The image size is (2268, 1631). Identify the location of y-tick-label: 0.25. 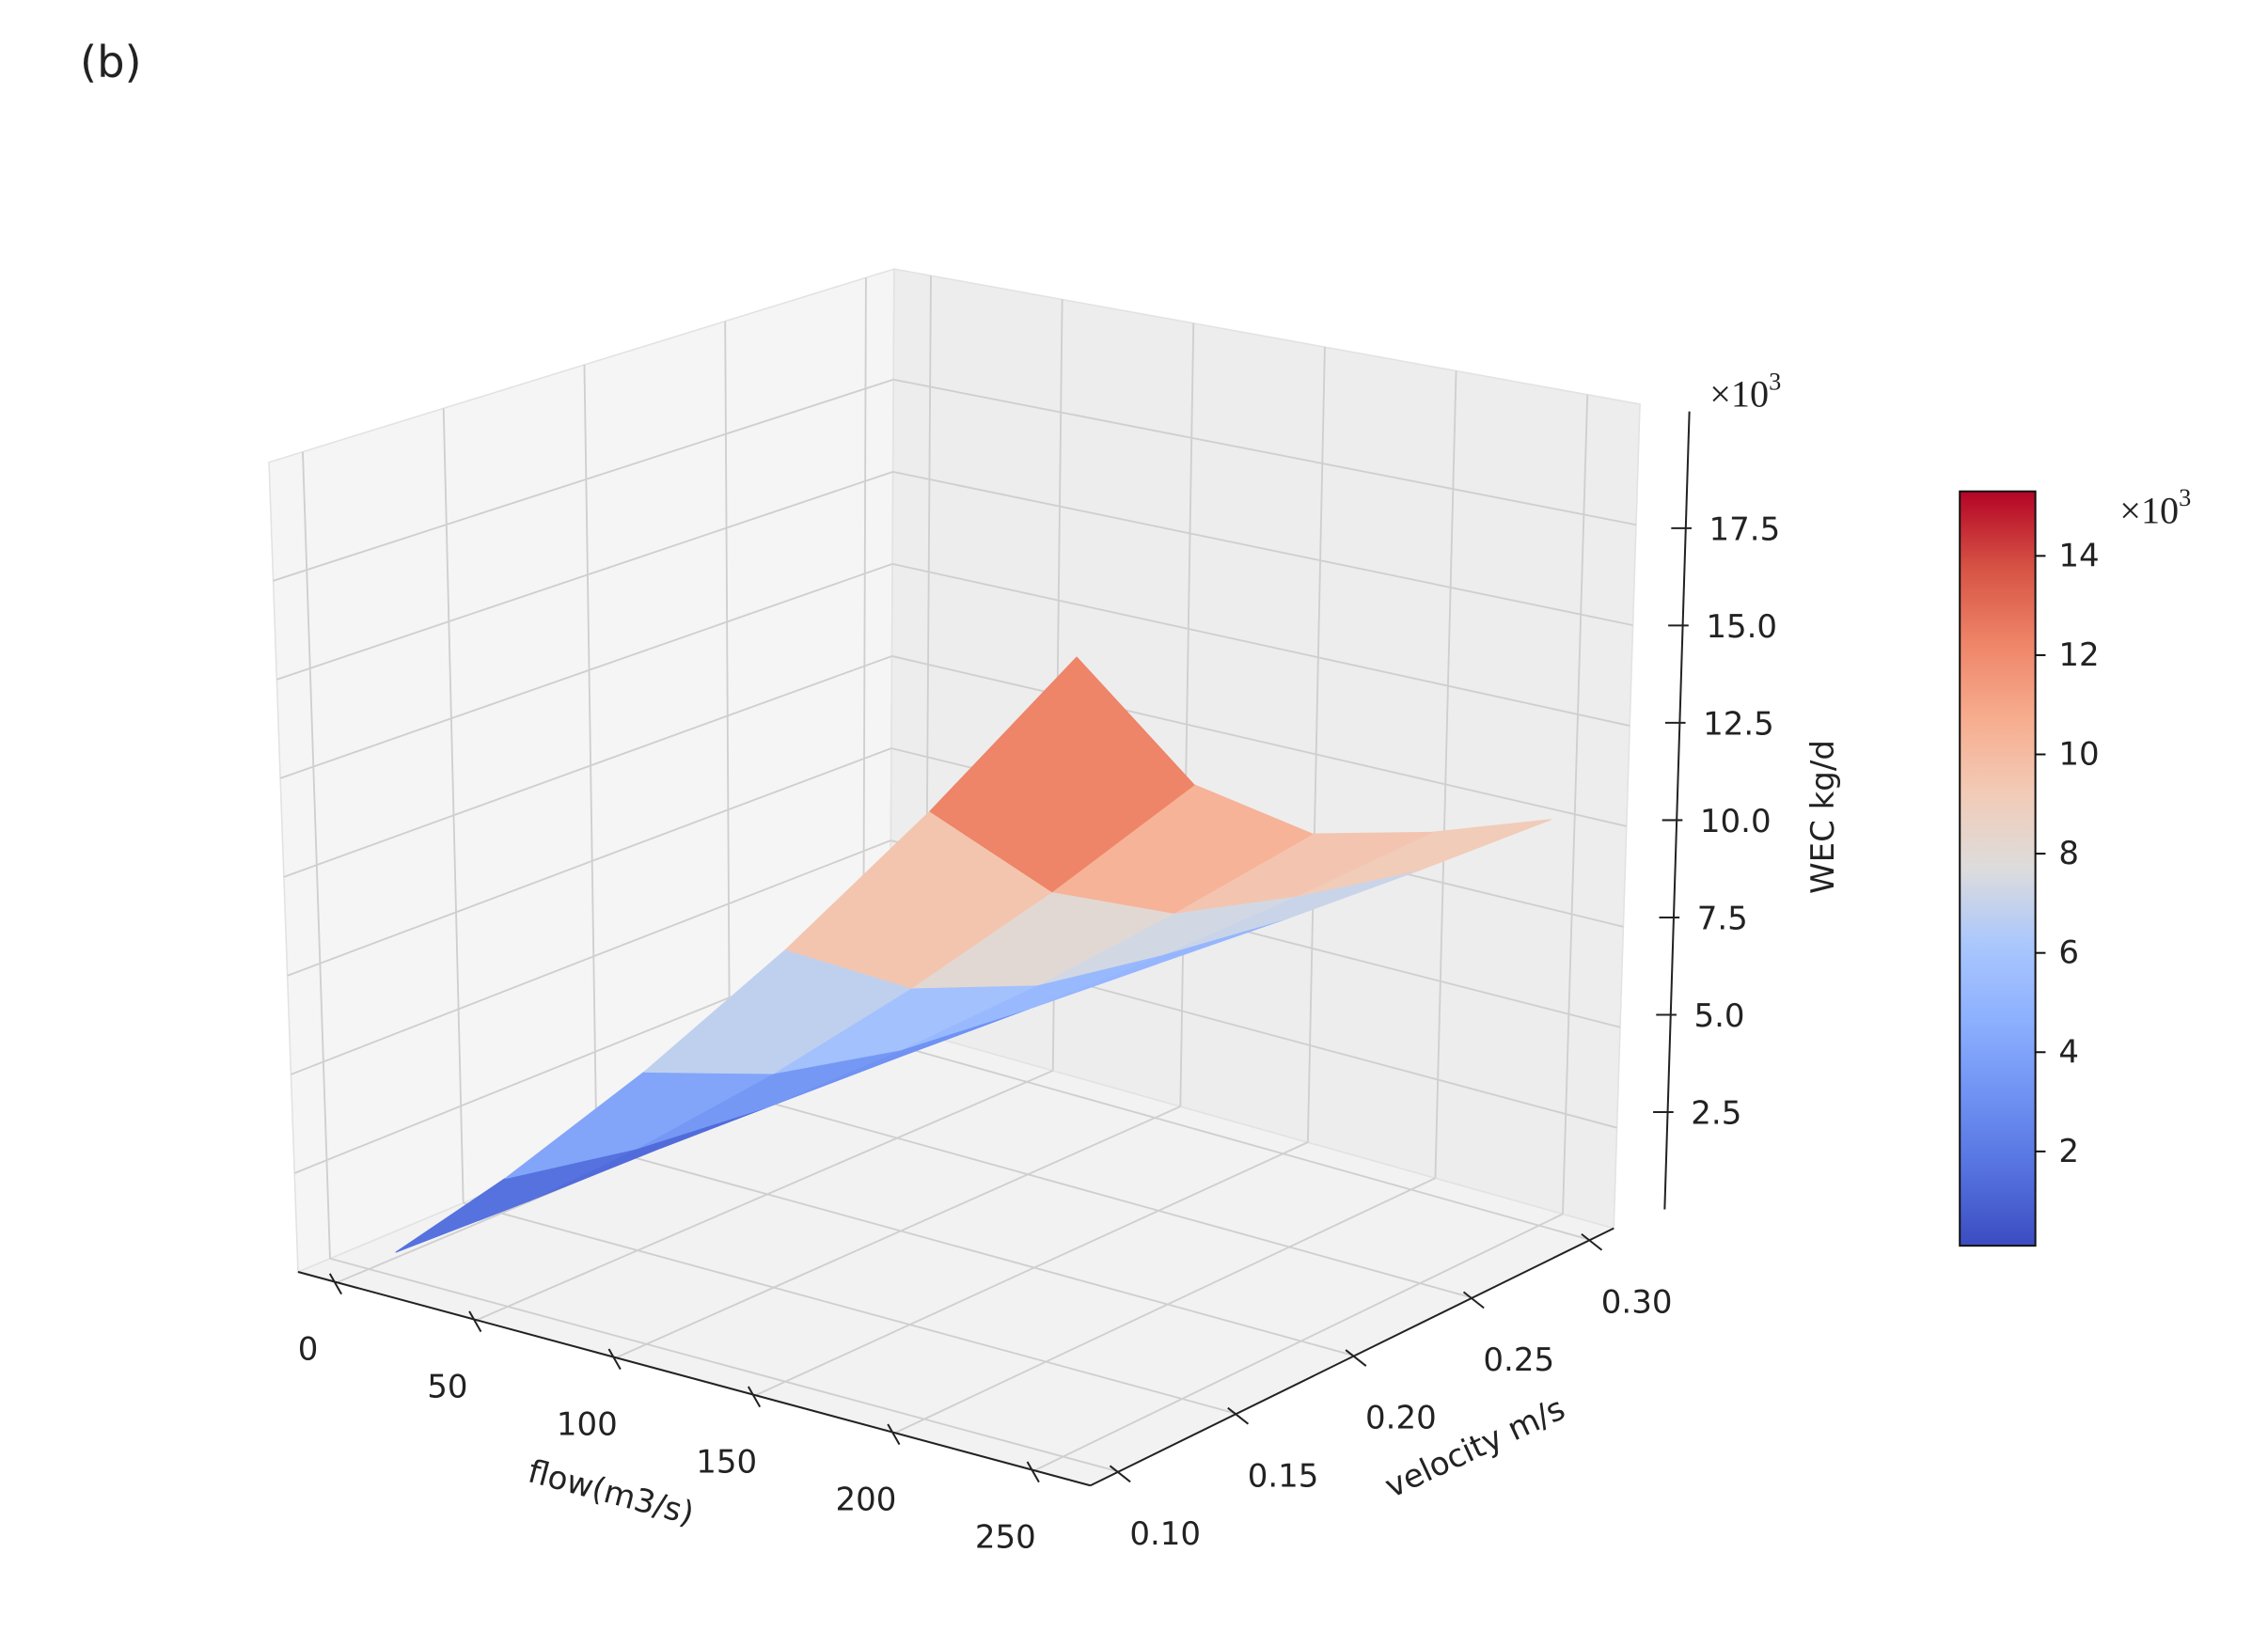
(1518, 1360).